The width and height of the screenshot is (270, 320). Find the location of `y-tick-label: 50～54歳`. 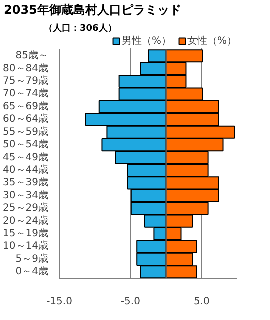

y-tick-label: 50～54歳 is located at coordinates (26, 144).